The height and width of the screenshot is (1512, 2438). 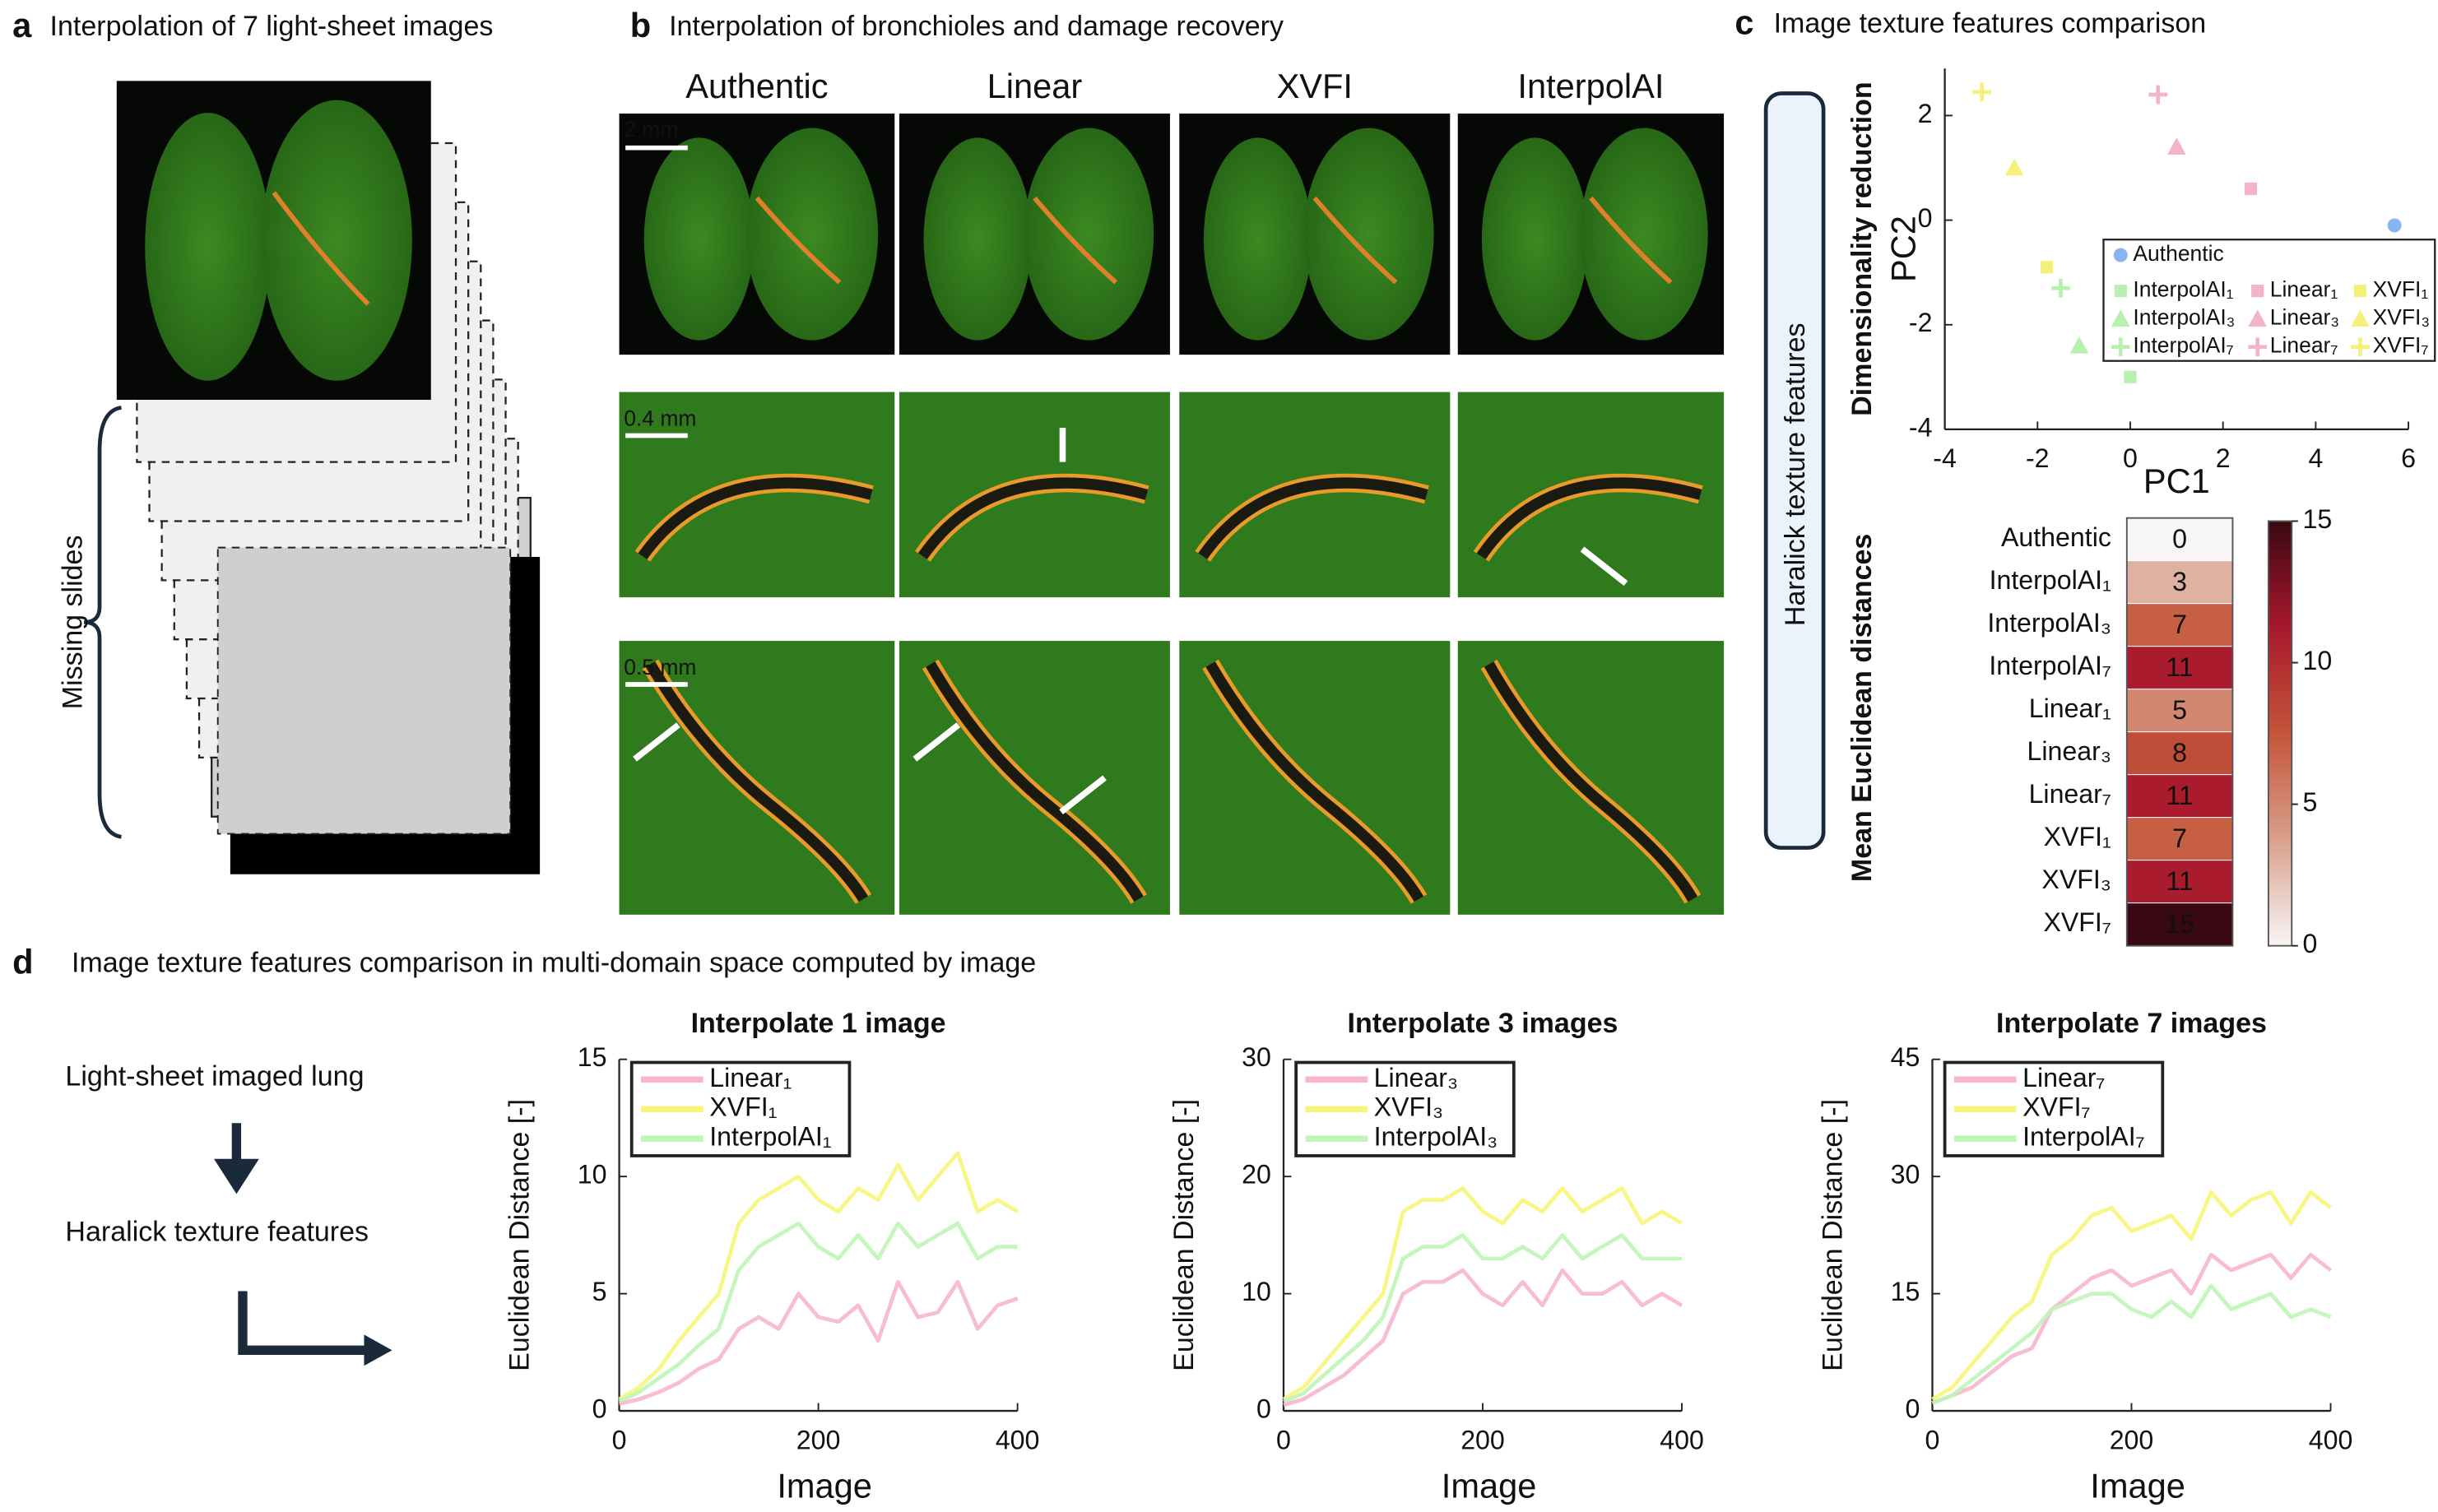 I want to click on y-tick-label: 45, so click(x=1906, y=1057).